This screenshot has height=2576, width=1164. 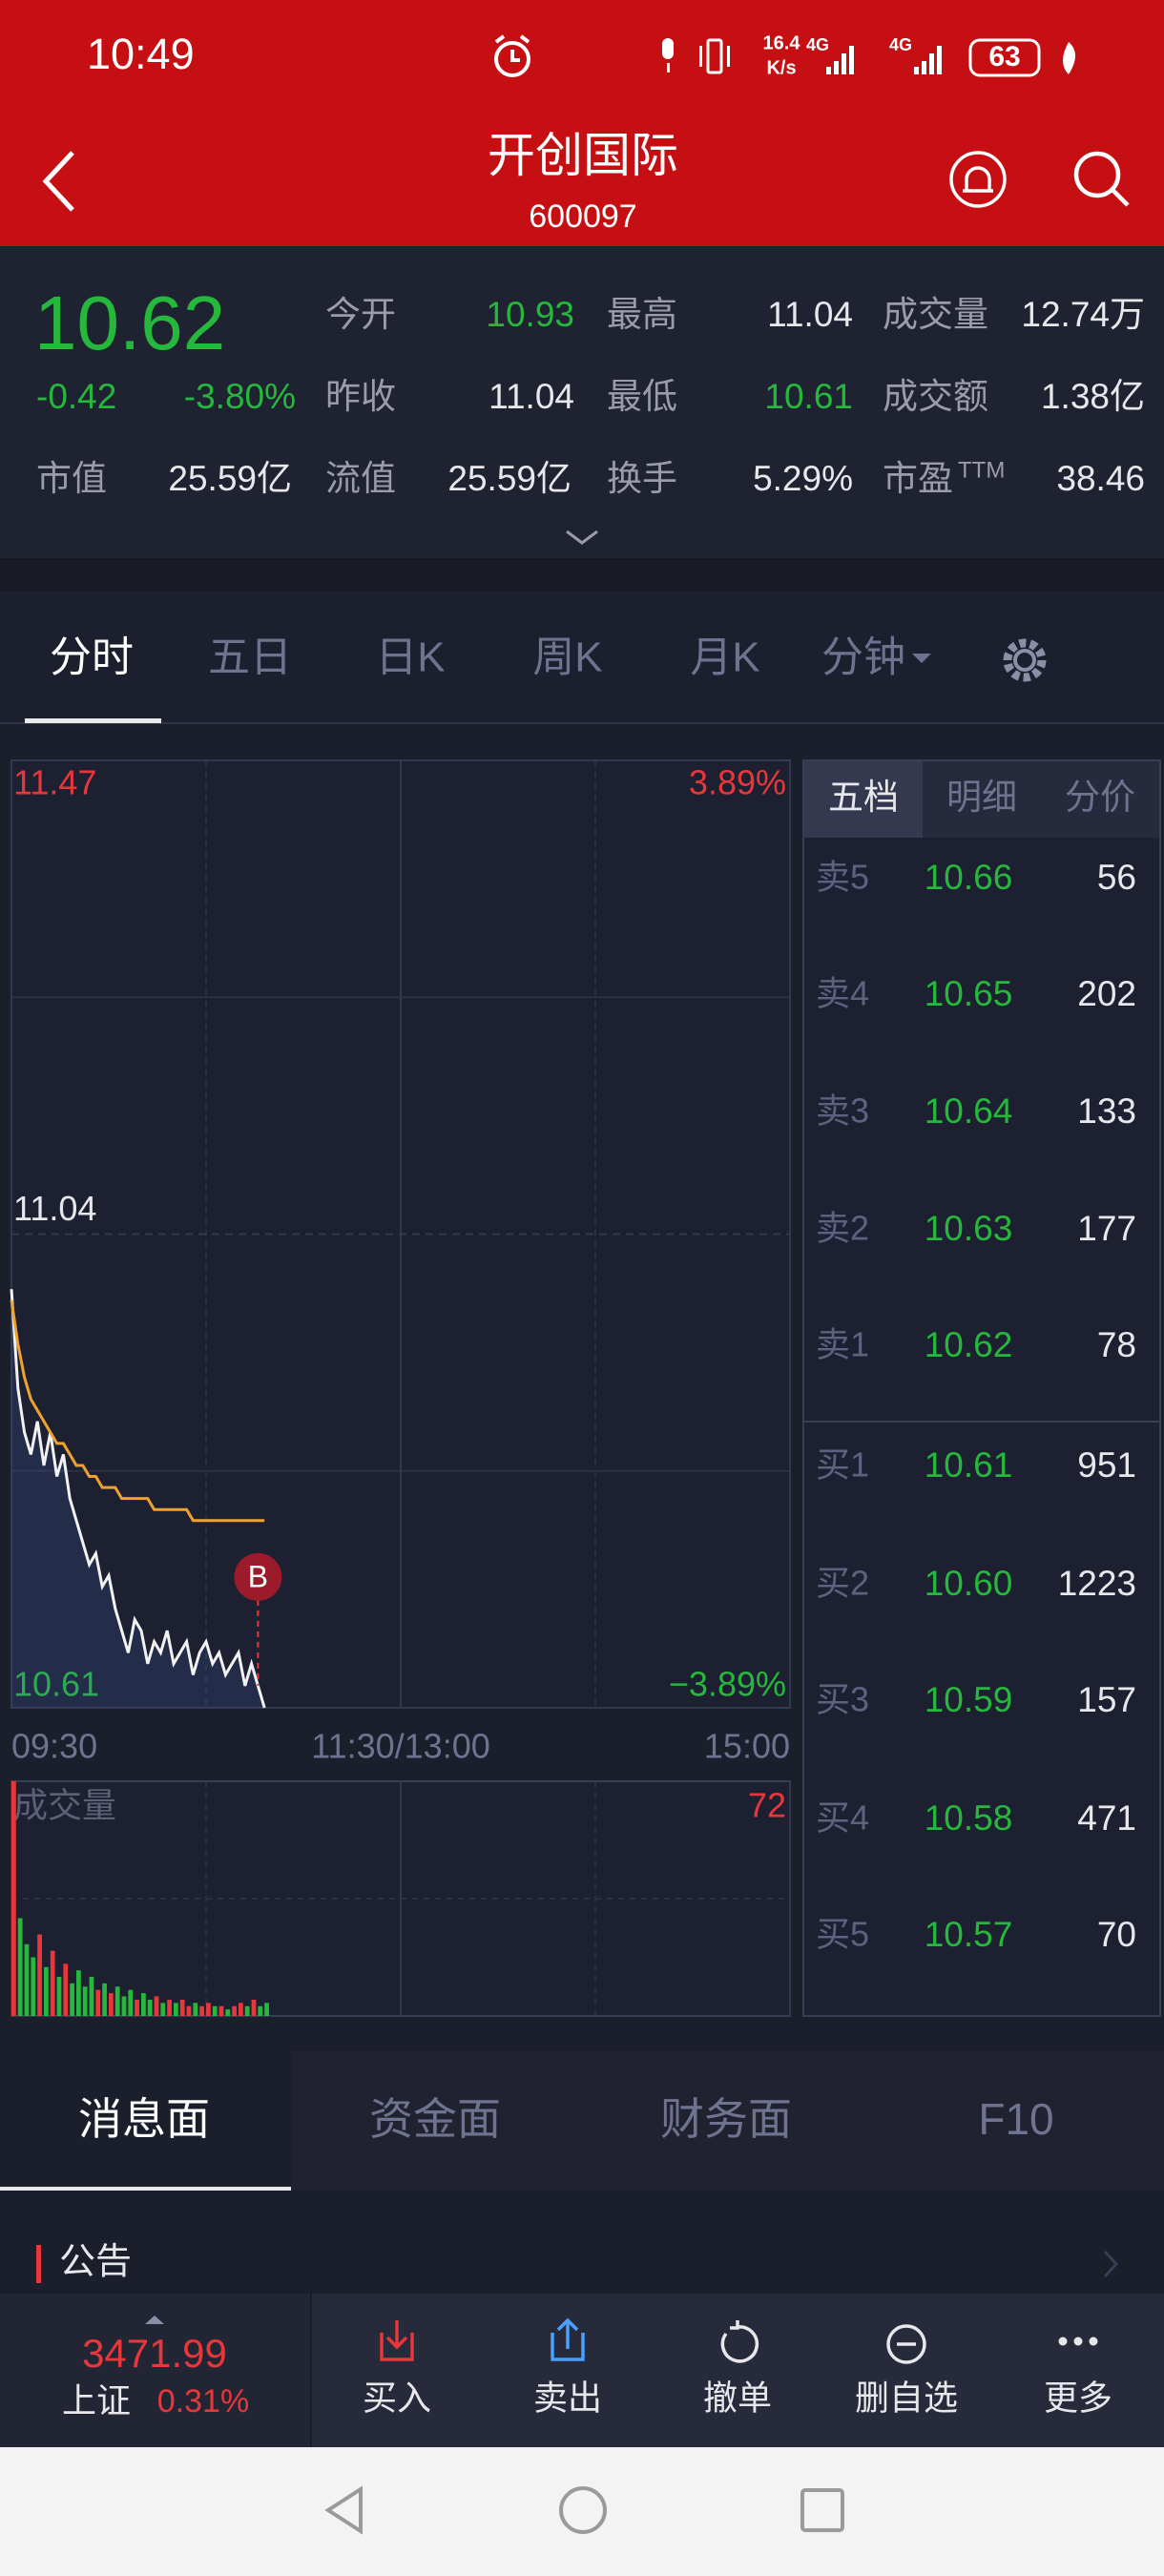 I want to click on nav-recents, so click(x=822, y=2510).